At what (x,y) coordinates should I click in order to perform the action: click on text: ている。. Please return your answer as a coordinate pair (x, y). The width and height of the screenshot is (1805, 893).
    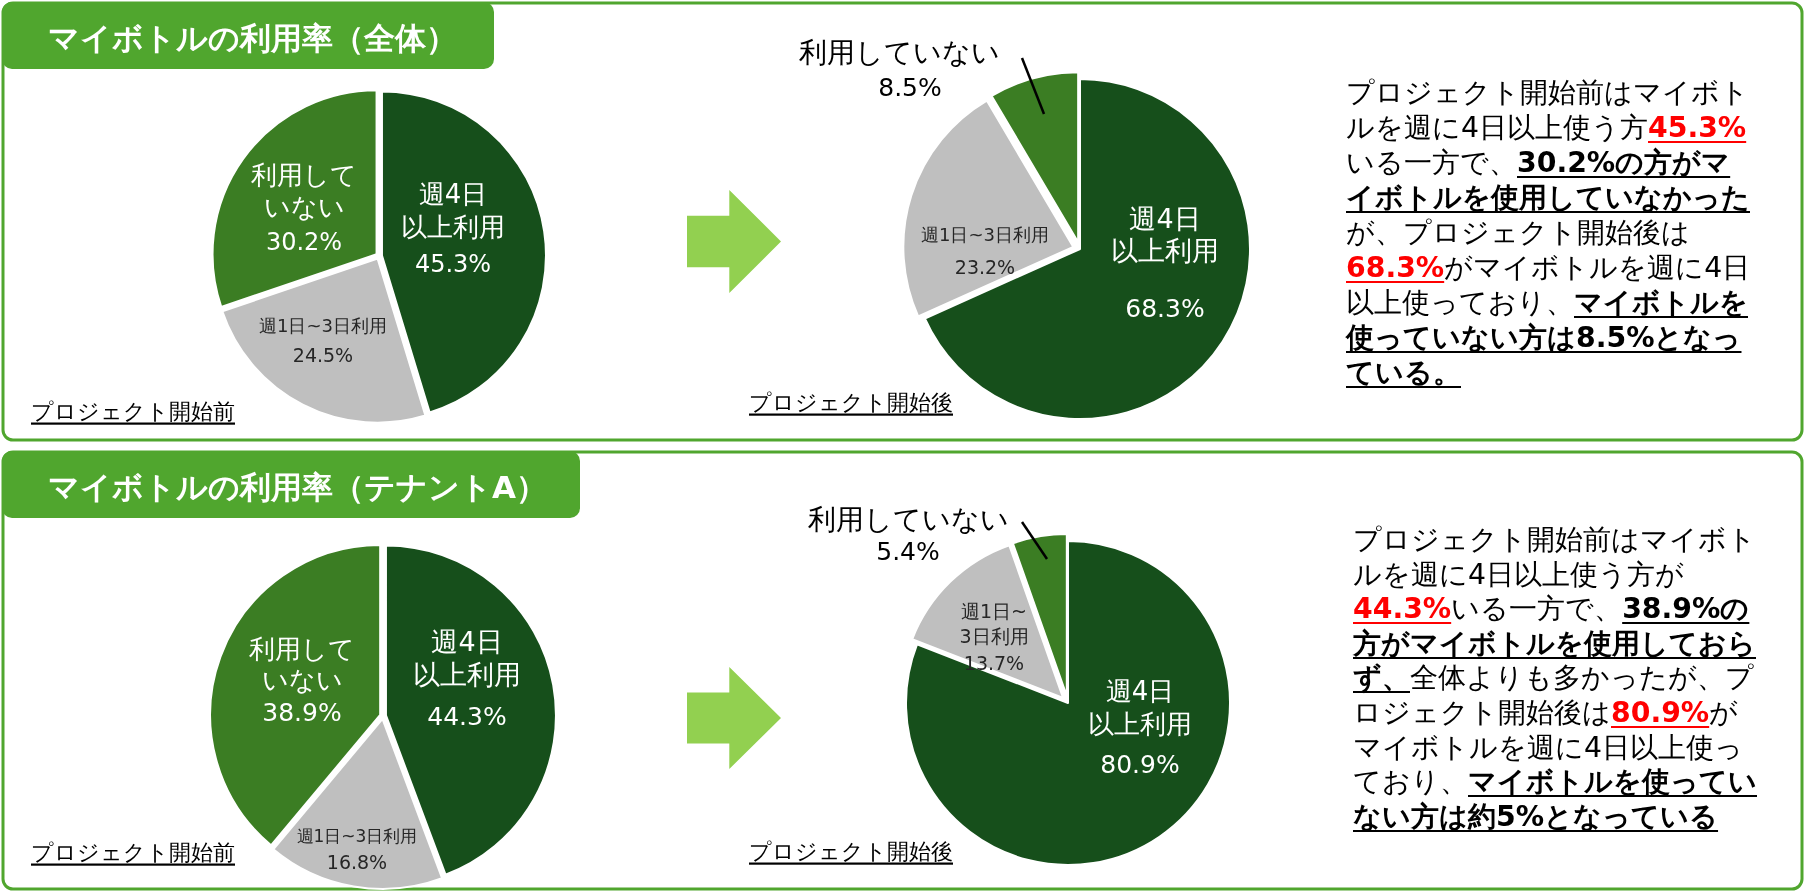
    Looking at the image, I should click on (1403, 372).